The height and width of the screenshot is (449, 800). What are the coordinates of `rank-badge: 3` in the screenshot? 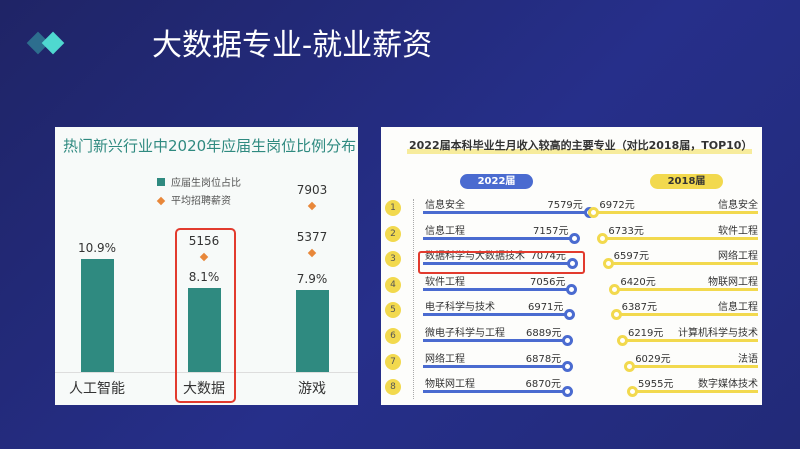 It's located at (393, 259).